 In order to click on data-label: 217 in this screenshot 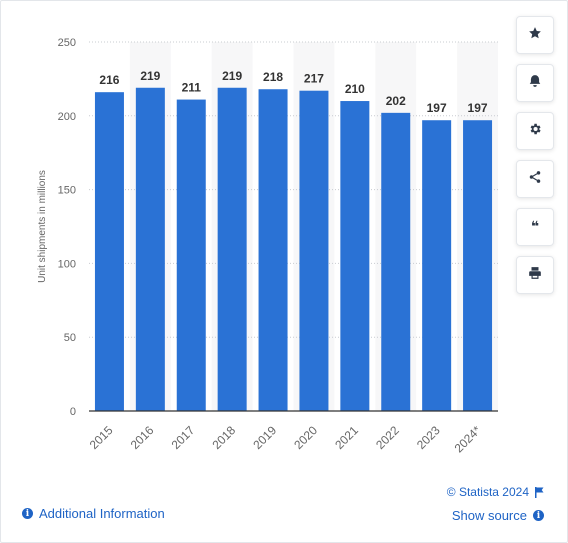, I will do `click(314, 79)`.